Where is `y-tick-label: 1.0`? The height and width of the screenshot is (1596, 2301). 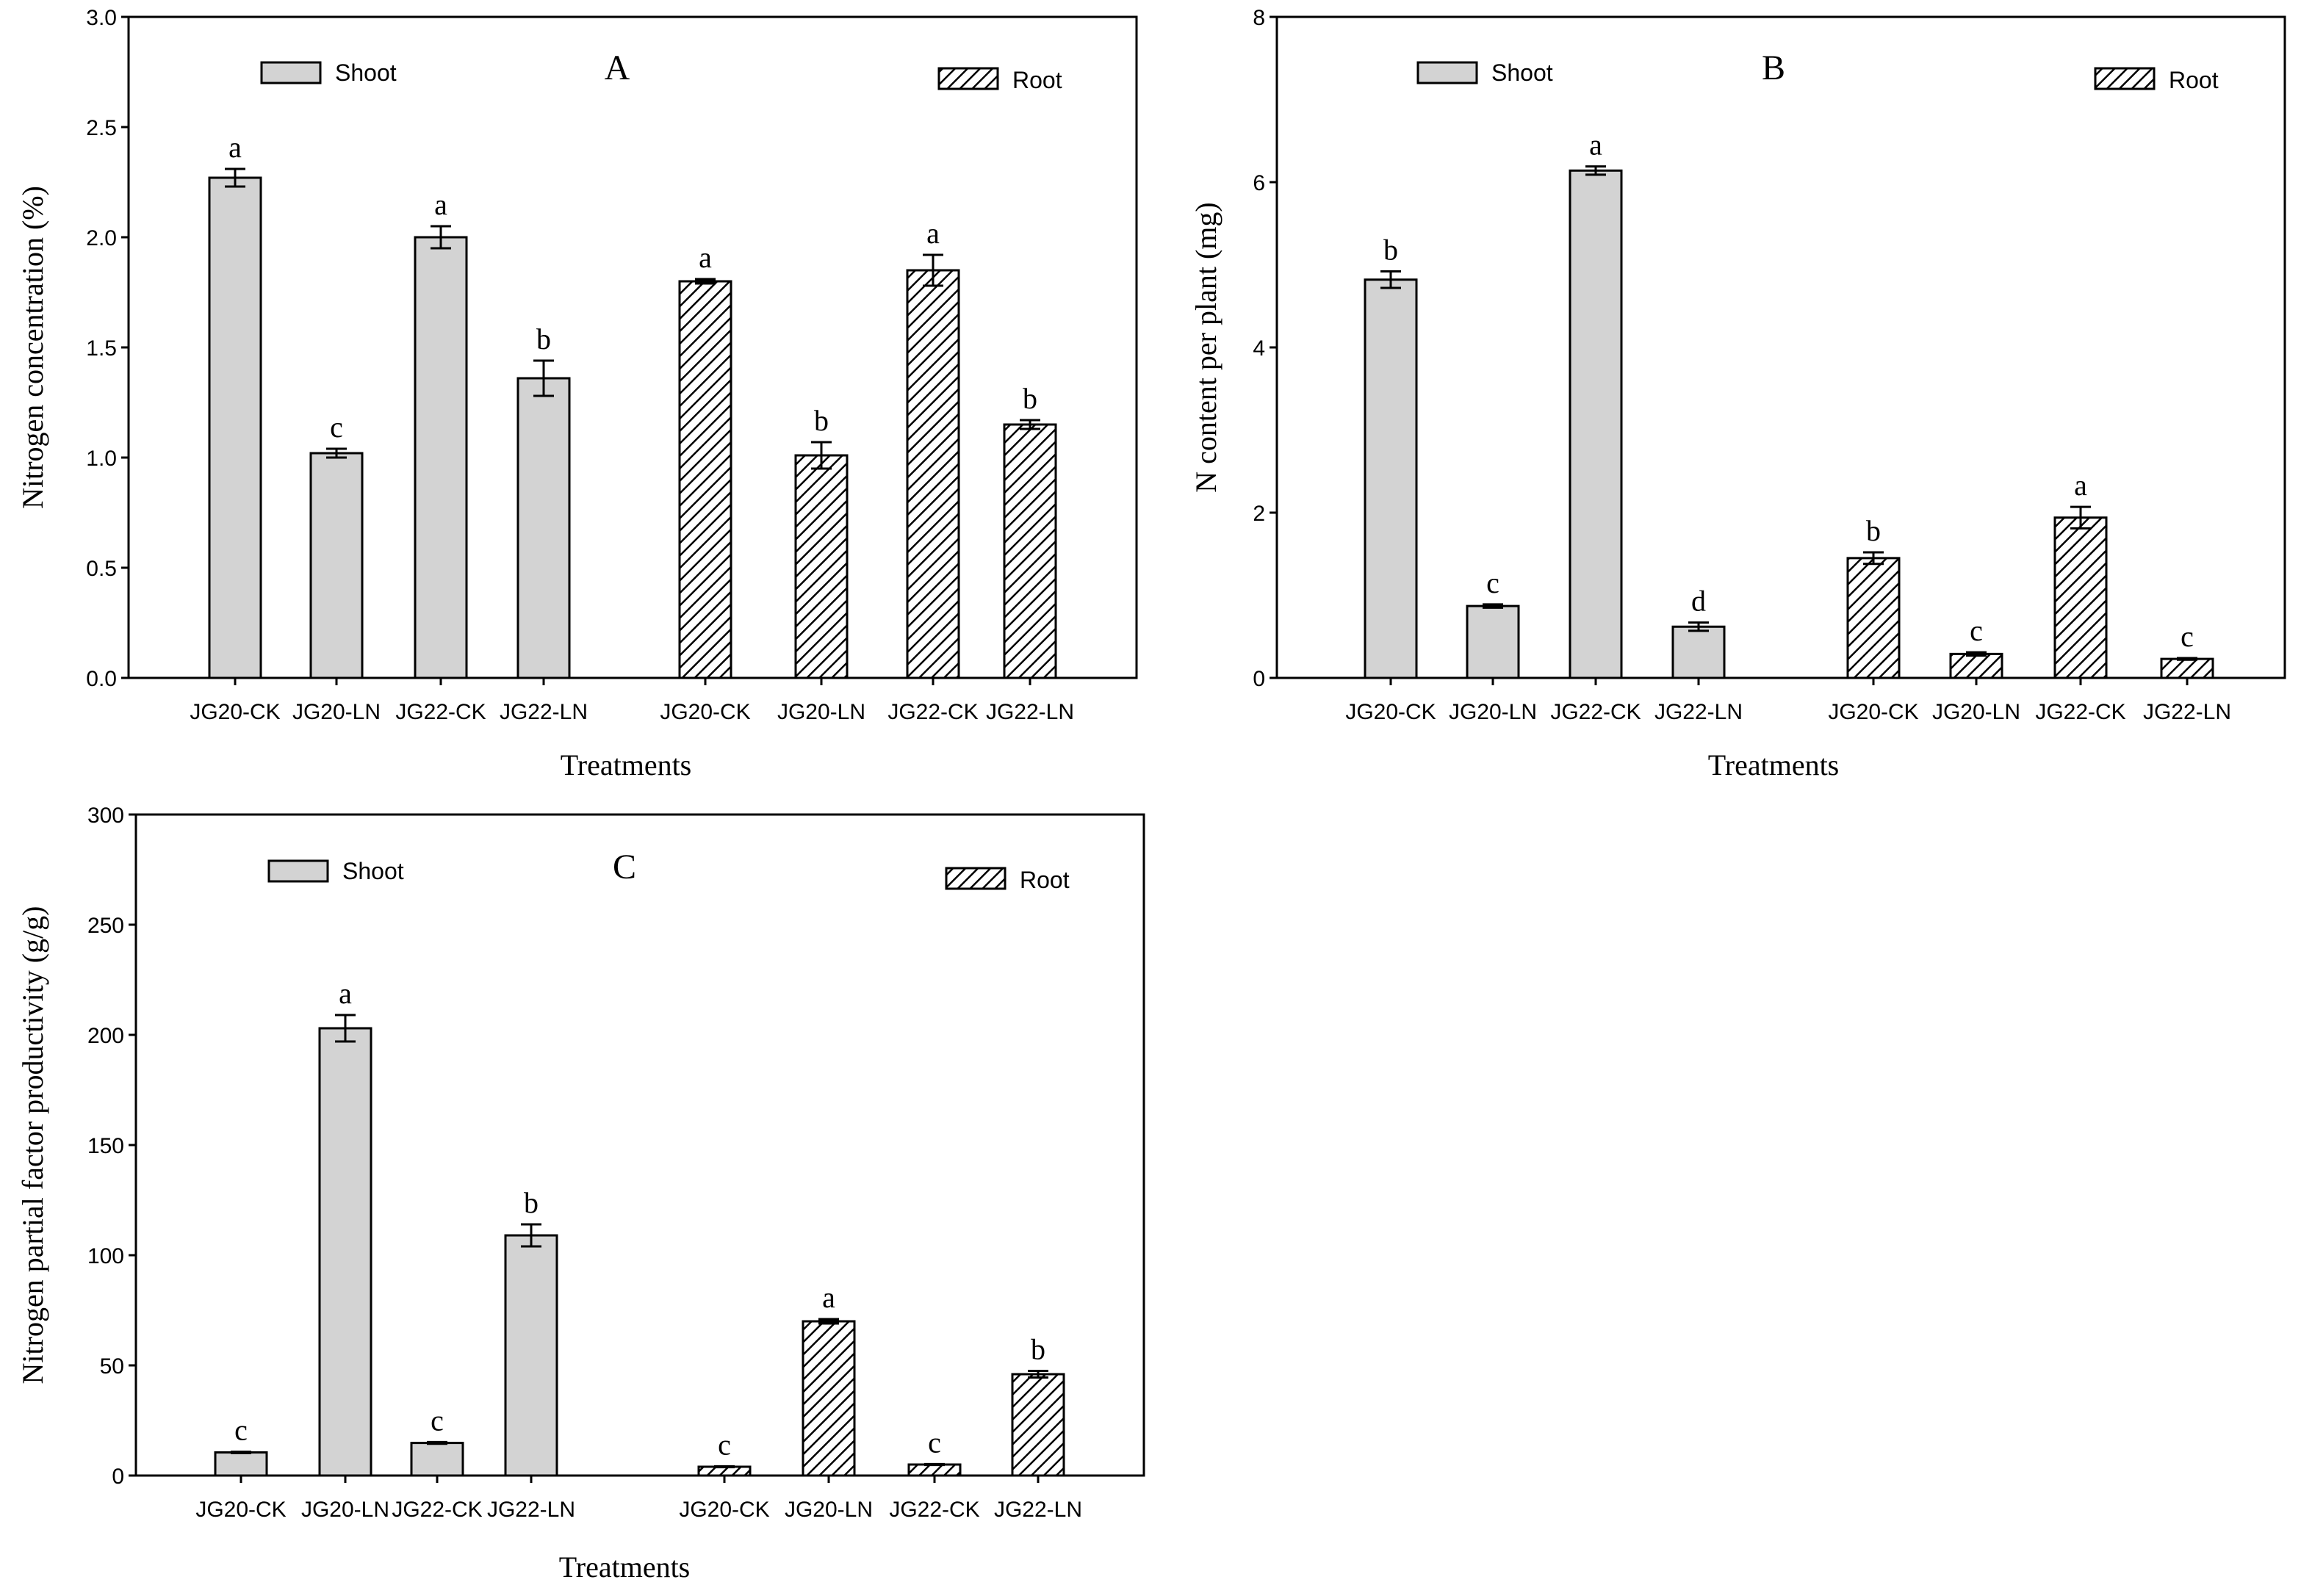
y-tick-label: 1.0 is located at coordinates (102, 459).